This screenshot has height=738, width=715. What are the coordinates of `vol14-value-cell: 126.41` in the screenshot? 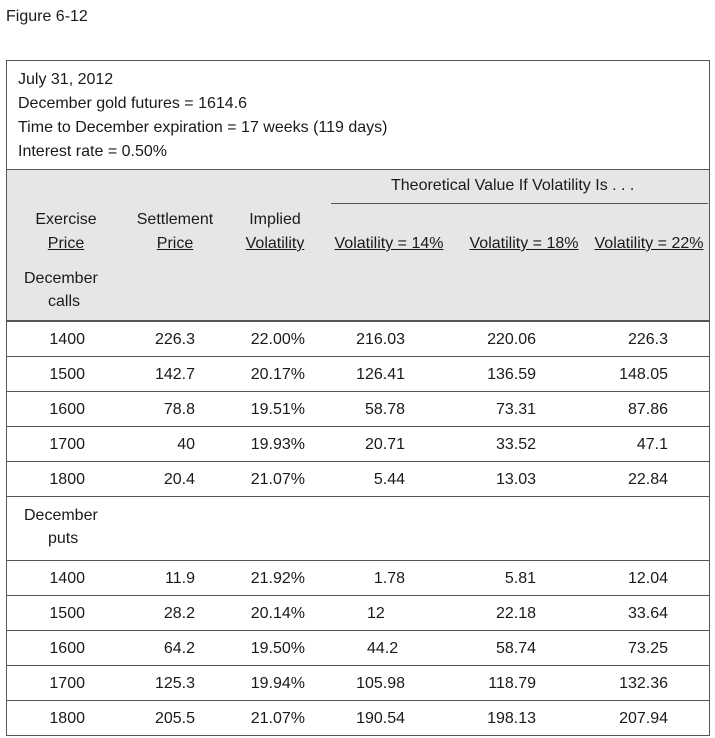 It's located at (380, 374).